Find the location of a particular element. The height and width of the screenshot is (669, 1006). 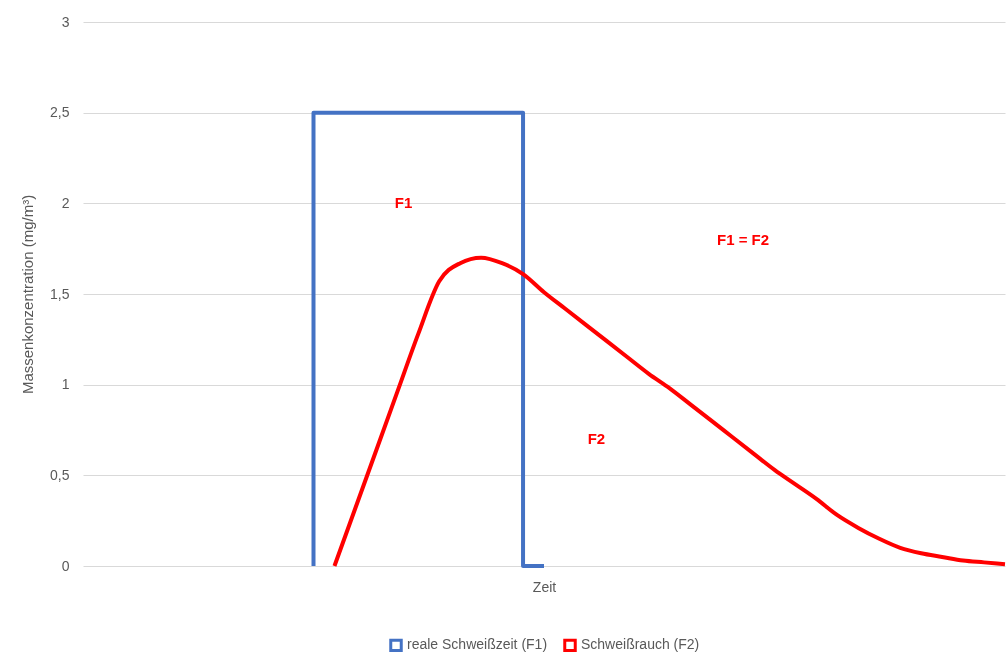

y-tick-label: 3 is located at coordinates (65, 21).